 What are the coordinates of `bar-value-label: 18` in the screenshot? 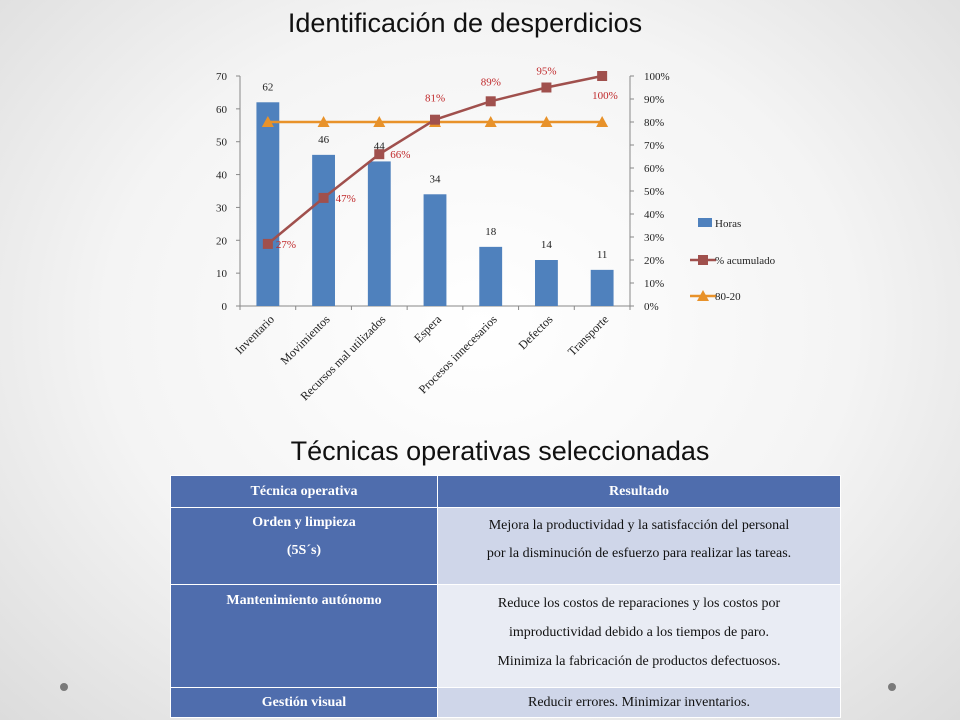 It's located at (491, 232).